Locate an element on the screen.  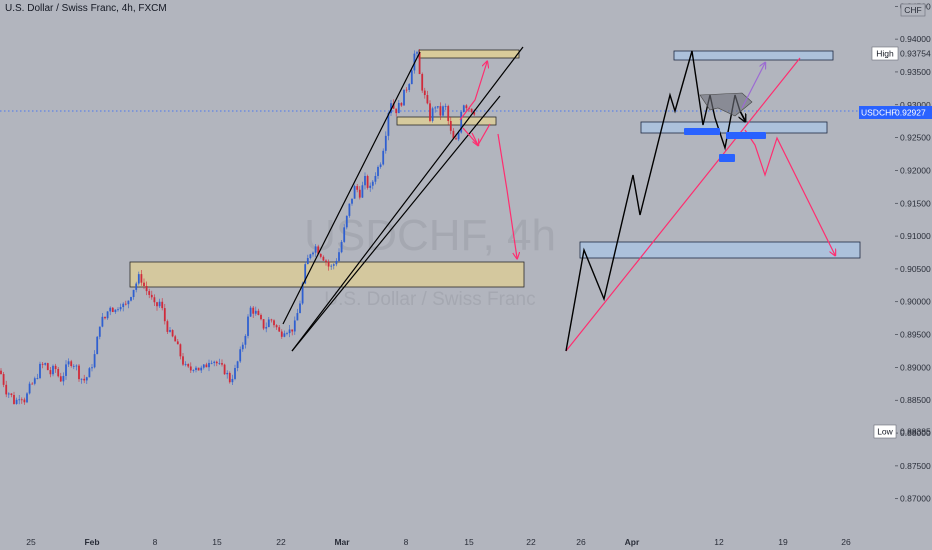
projection-up-arrow is located at coordinates (473, 91).